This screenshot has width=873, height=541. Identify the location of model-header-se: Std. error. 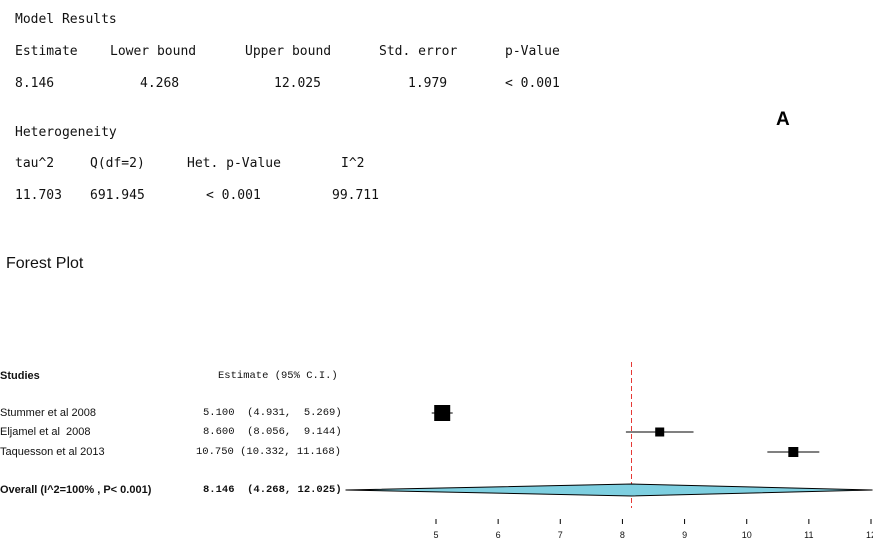
(418, 51).